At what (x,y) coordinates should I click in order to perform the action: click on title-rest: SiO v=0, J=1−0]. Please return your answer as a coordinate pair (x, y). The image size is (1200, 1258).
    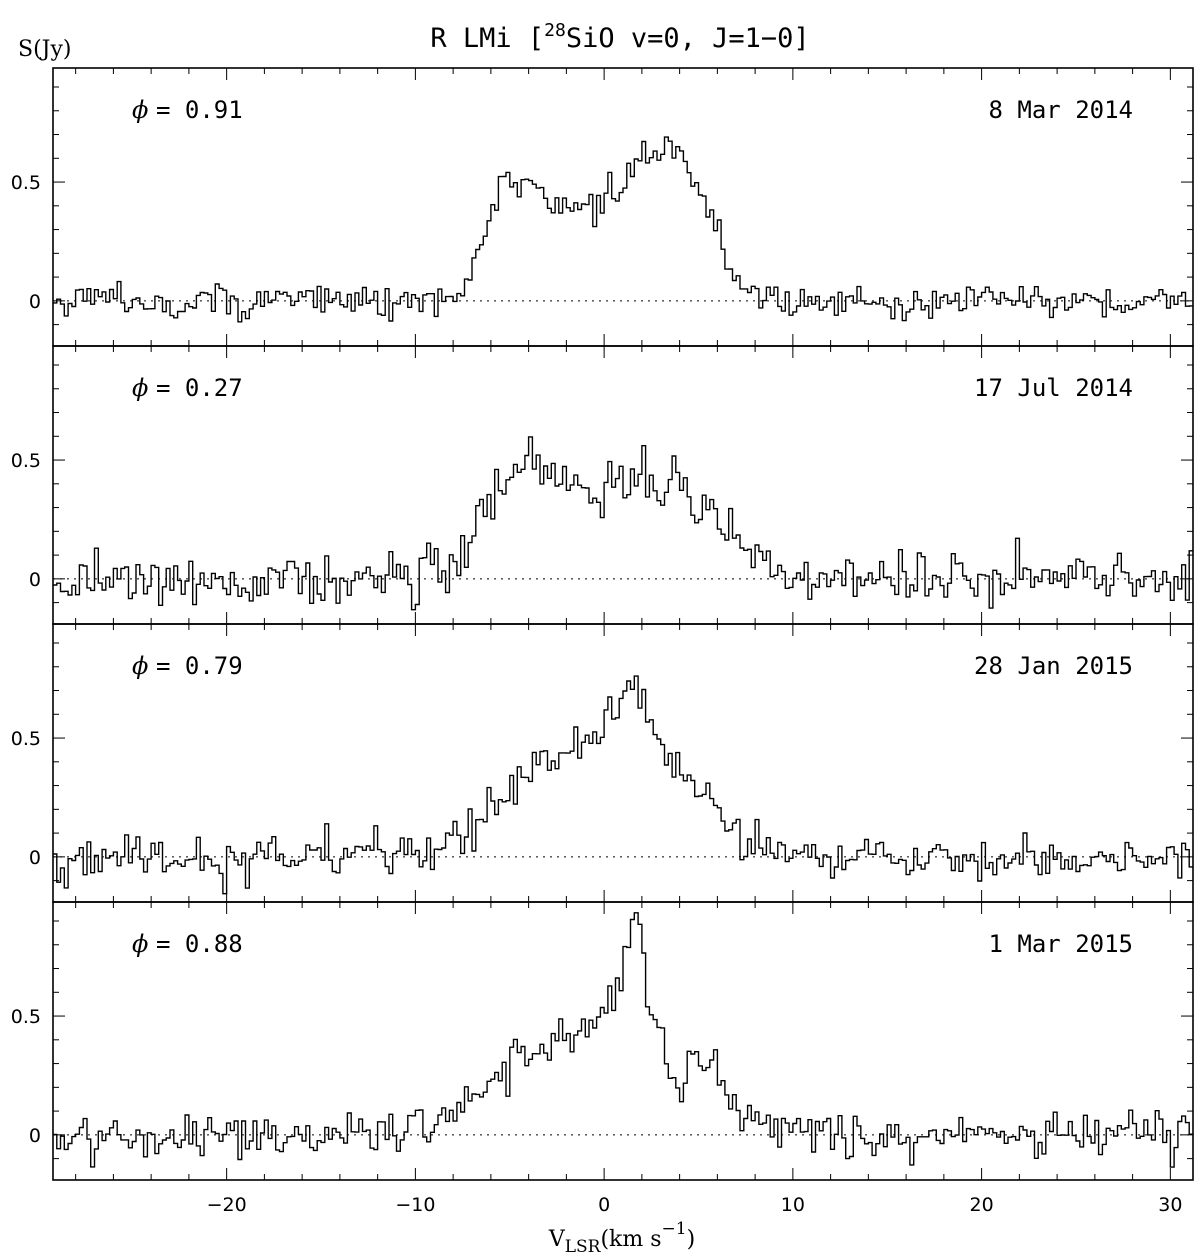
    Looking at the image, I should click on (688, 38).